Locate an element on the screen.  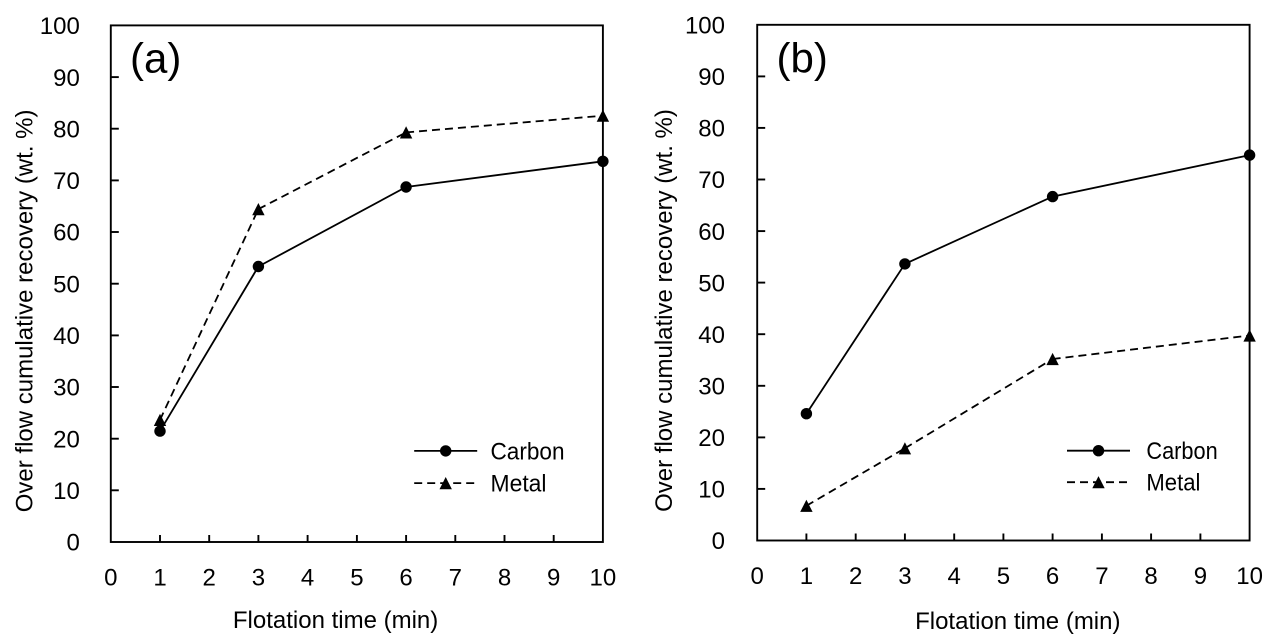
svg-text: (a) is located at coordinates (155, 57).